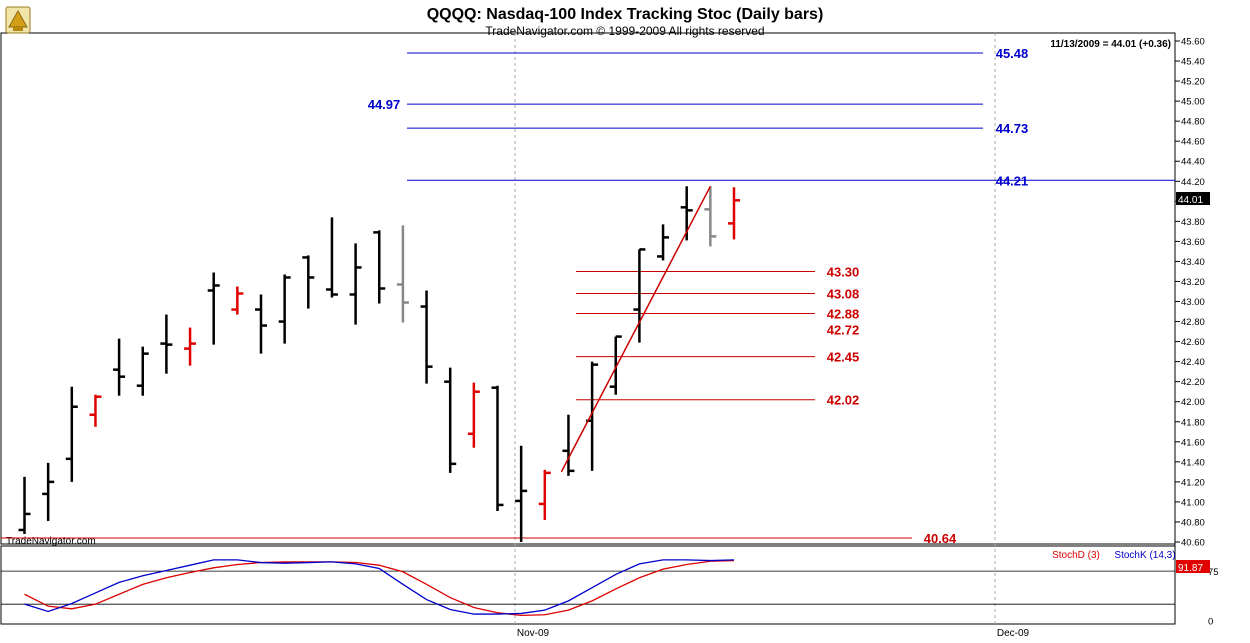 Image resolution: width=1250 pixels, height=643 pixels. I want to click on y-tick-label: 41.40, so click(1193, 462).